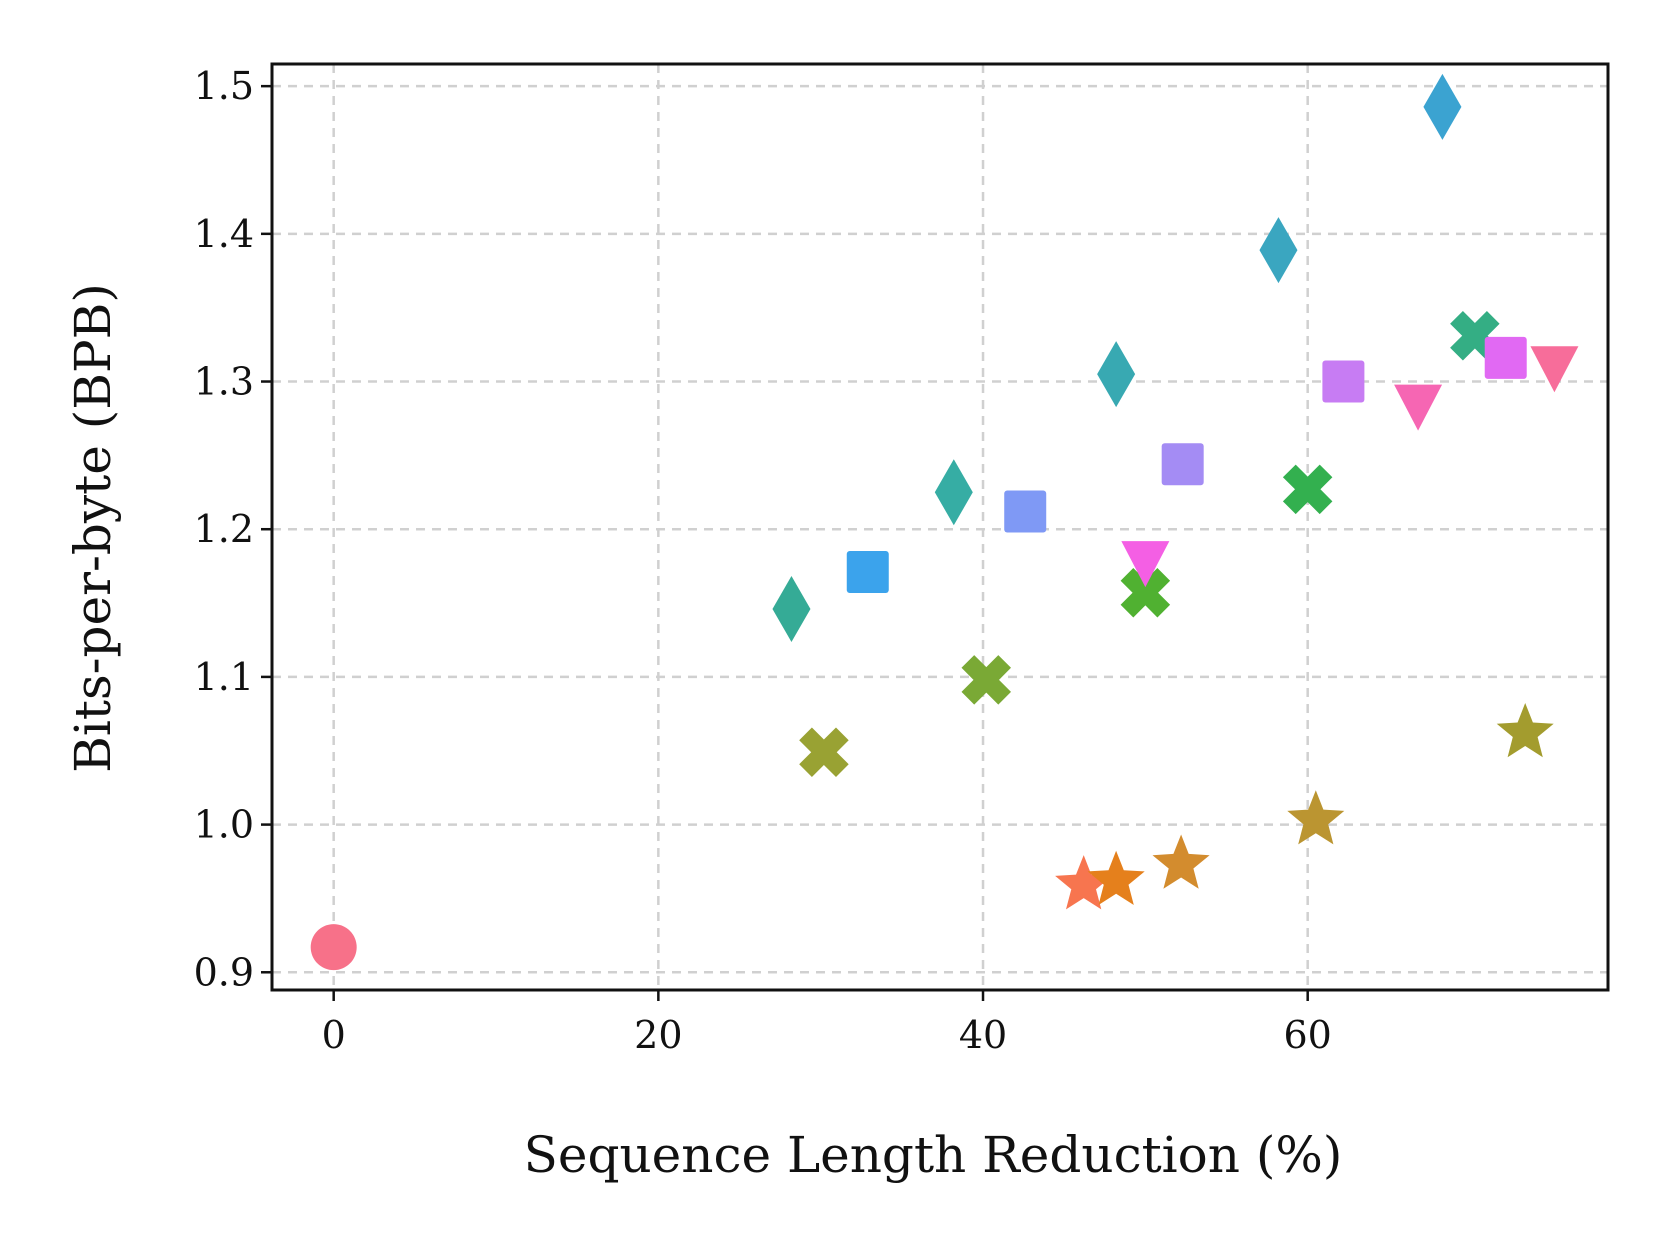  Describe the element at coordinates (224, 677) in the screenshot. I see `y-tick-label: 1.1` at that location.